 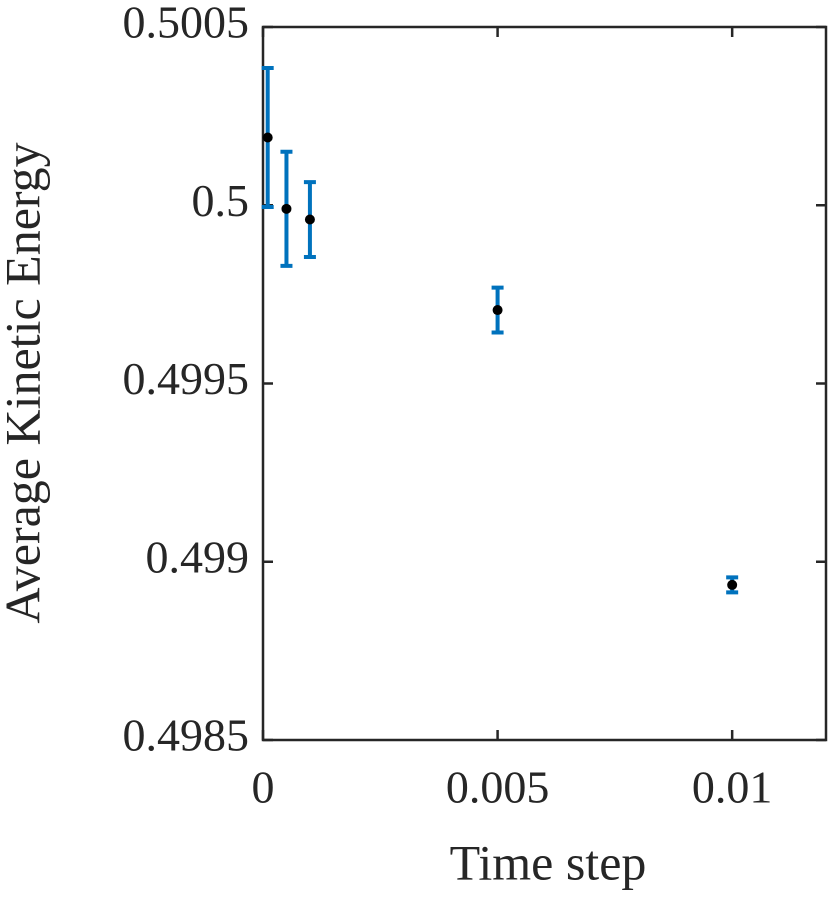 I want to click on x-tick-label: 0.005, so click(x=498, y=787).